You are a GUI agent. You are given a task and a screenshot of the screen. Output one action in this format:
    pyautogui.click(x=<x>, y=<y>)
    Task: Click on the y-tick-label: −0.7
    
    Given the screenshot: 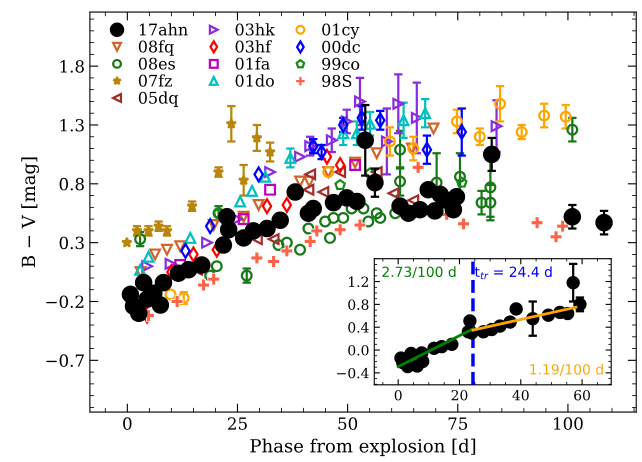 What is the action you would take?
    pyautogui.click(x=65, y=360)
    